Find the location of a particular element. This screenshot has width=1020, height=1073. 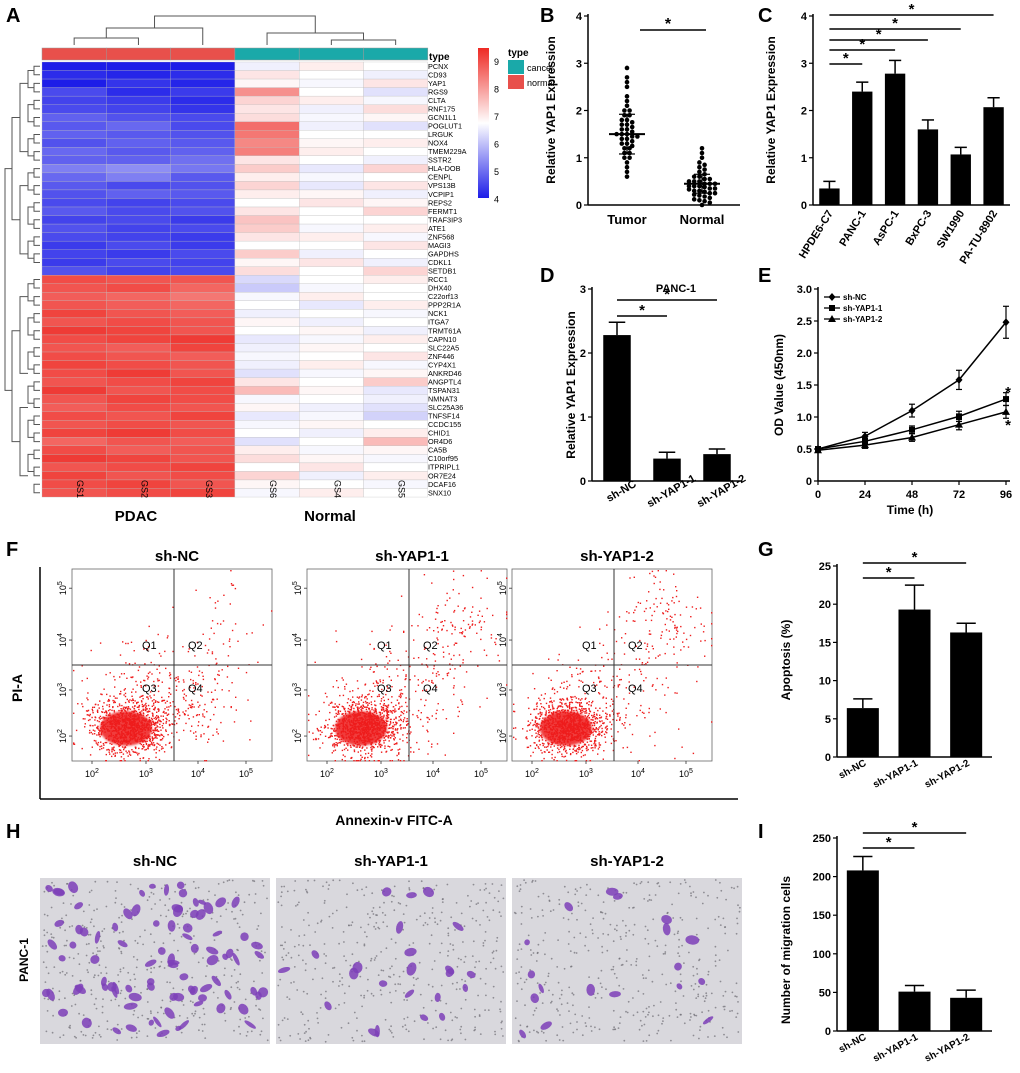

y-tick-label: 3 is located at coordinates (579, 64).